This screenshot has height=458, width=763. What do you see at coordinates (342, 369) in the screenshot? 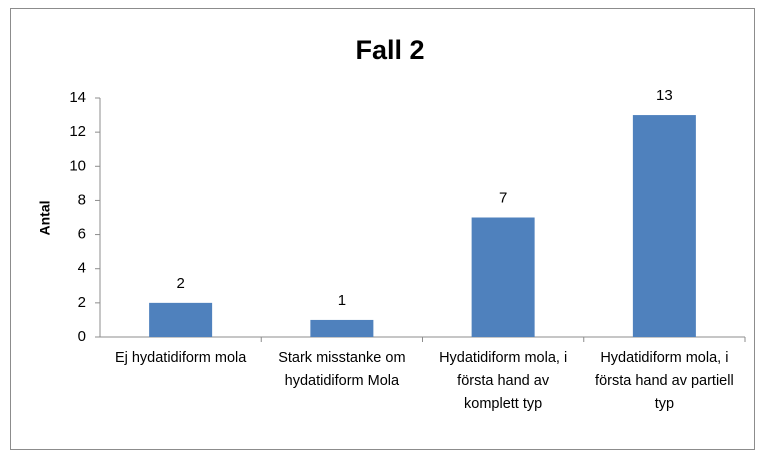
I see `x-tick-label: Stark misstanke om hydatidiform Mola` at bounding box center [342, 369].